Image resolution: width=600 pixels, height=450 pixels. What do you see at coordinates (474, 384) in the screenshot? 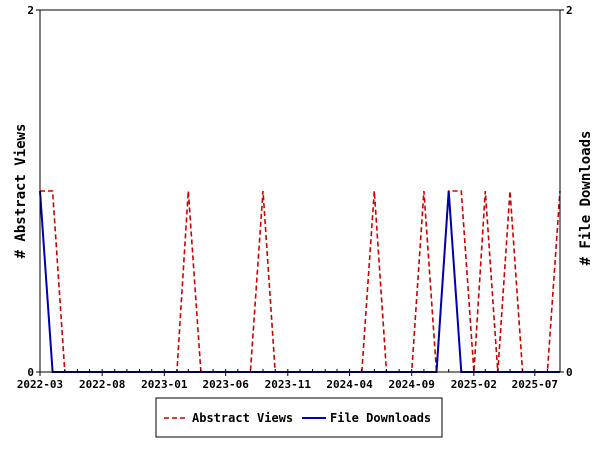
I see `x-tick-label: 2025-02` at bounding box center [474, 384].